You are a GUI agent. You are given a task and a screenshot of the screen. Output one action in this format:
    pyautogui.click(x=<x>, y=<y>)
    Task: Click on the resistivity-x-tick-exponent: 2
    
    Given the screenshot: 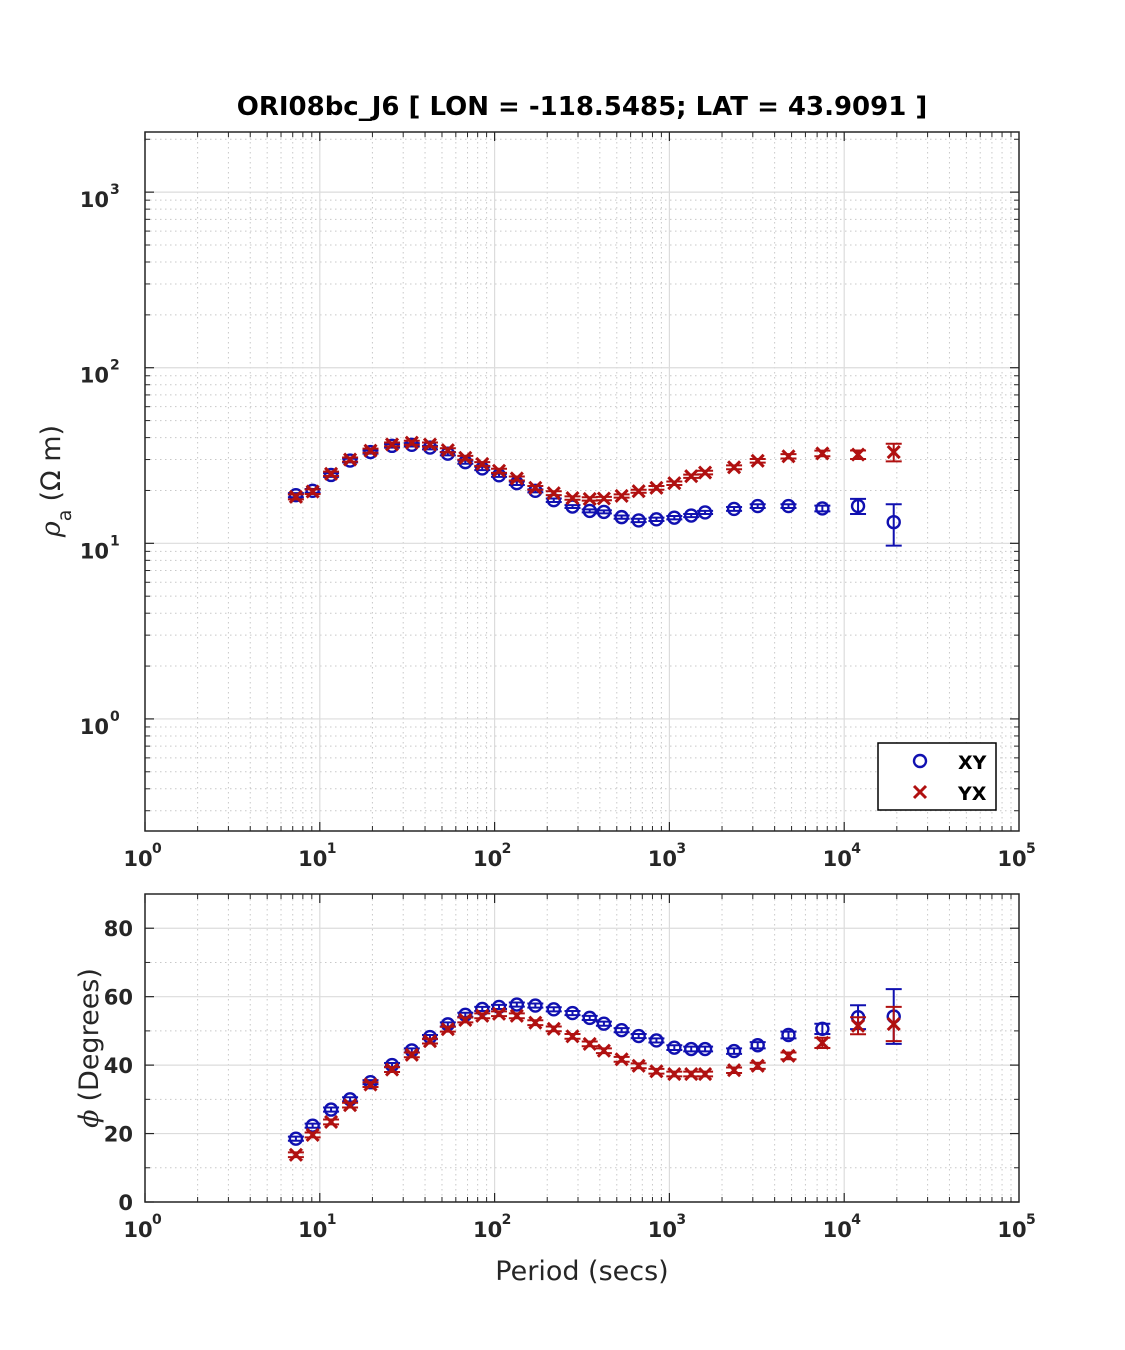 What is the action you would take?
    pyautogui.click(x=507, y=849)
    